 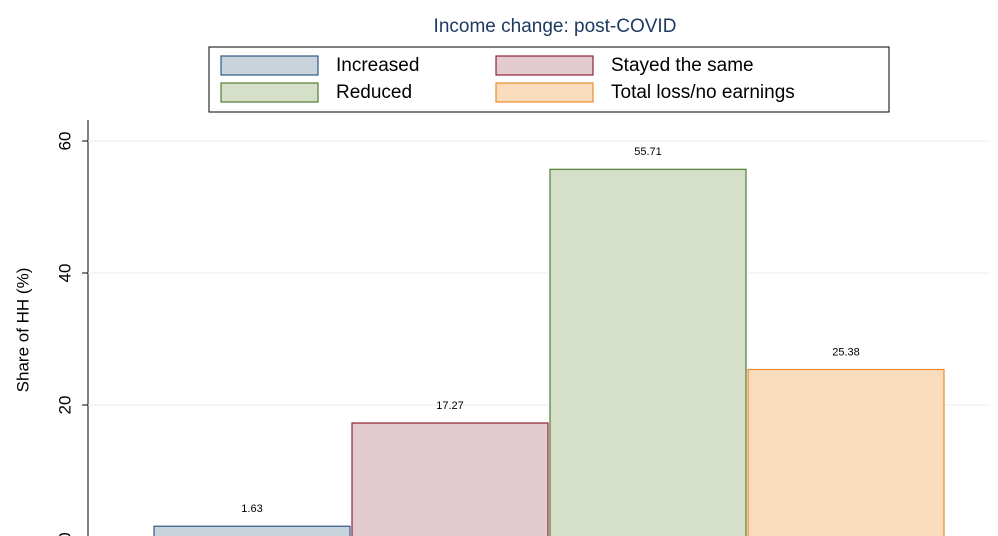 What do you see at coordinates (555, 26) in the screenshot?
I see `chart-title: Income change: post-COVID` at bounding box center [555, 26].